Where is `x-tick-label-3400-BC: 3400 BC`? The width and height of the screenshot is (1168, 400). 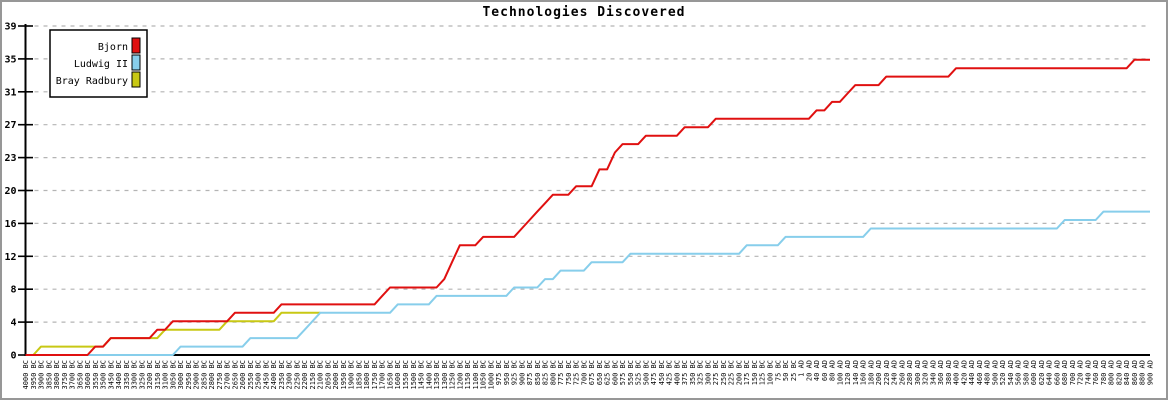 x-tick-label-3400-BC: 3400 BC is located at coordinates (119, 375).